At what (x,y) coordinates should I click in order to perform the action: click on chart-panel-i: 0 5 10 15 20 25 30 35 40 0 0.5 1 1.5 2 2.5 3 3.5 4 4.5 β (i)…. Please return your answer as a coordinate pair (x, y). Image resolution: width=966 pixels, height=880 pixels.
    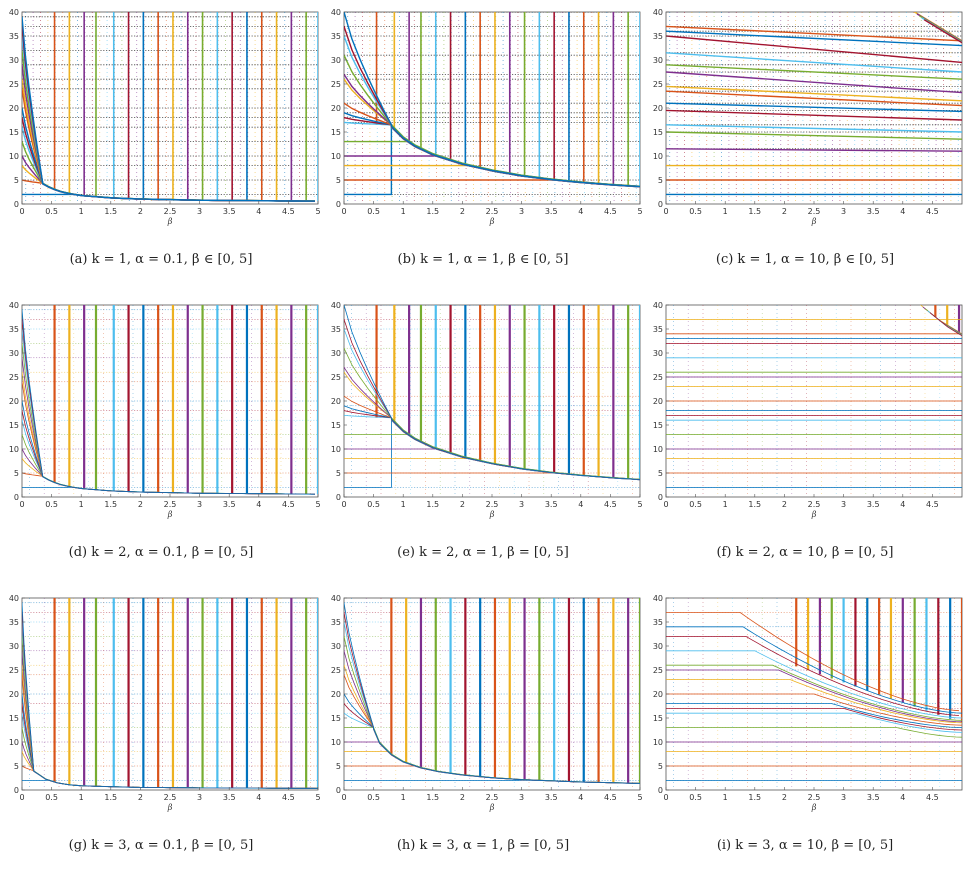
    Looking at the image, I should click on (805, 732).